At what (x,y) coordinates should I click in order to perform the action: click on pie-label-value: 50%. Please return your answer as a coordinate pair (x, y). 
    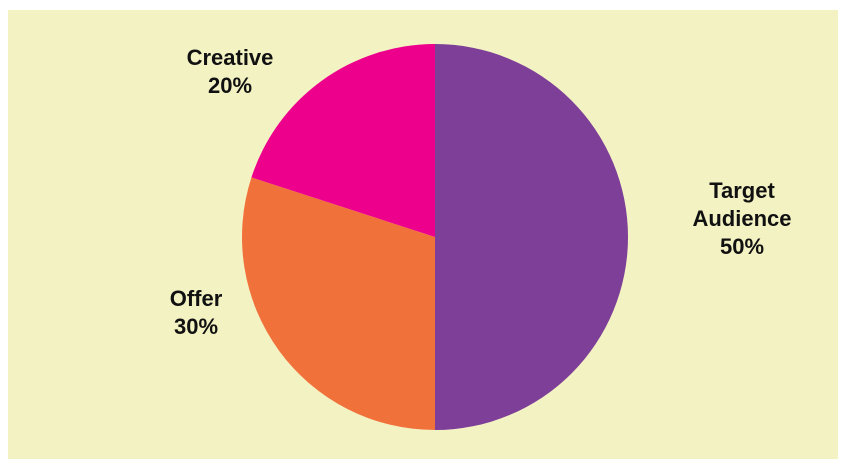
    Looking at the image, I should click on (742, 246).